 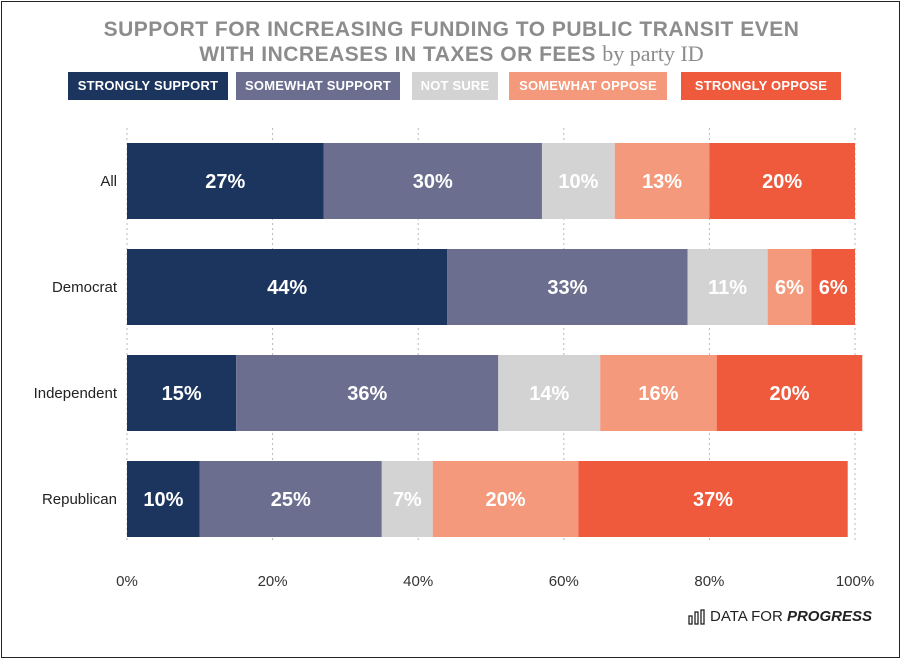 What do you see at coordinates (709, 581) in the screenshot?
I see `x-tick-label: 80%` at bounding box center [709, 581].